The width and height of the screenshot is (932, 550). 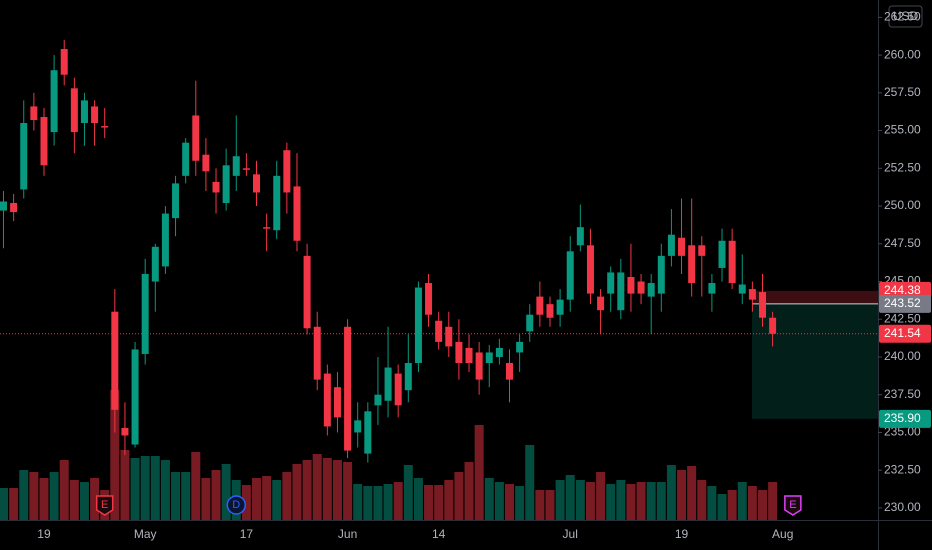 What do you see at coordinates (145, 534) in the screenshot?
I see `x-tick-label: May` at bounding box center [145, 534].